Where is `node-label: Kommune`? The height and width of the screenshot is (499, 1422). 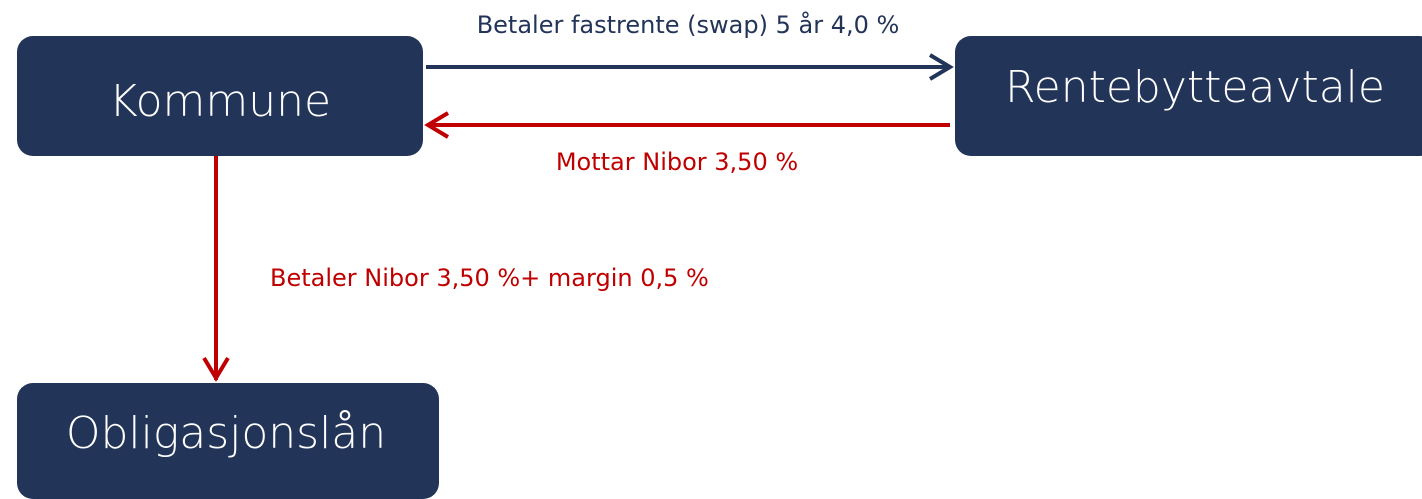
node-label: Kommune is located at coordinates (220, 101).